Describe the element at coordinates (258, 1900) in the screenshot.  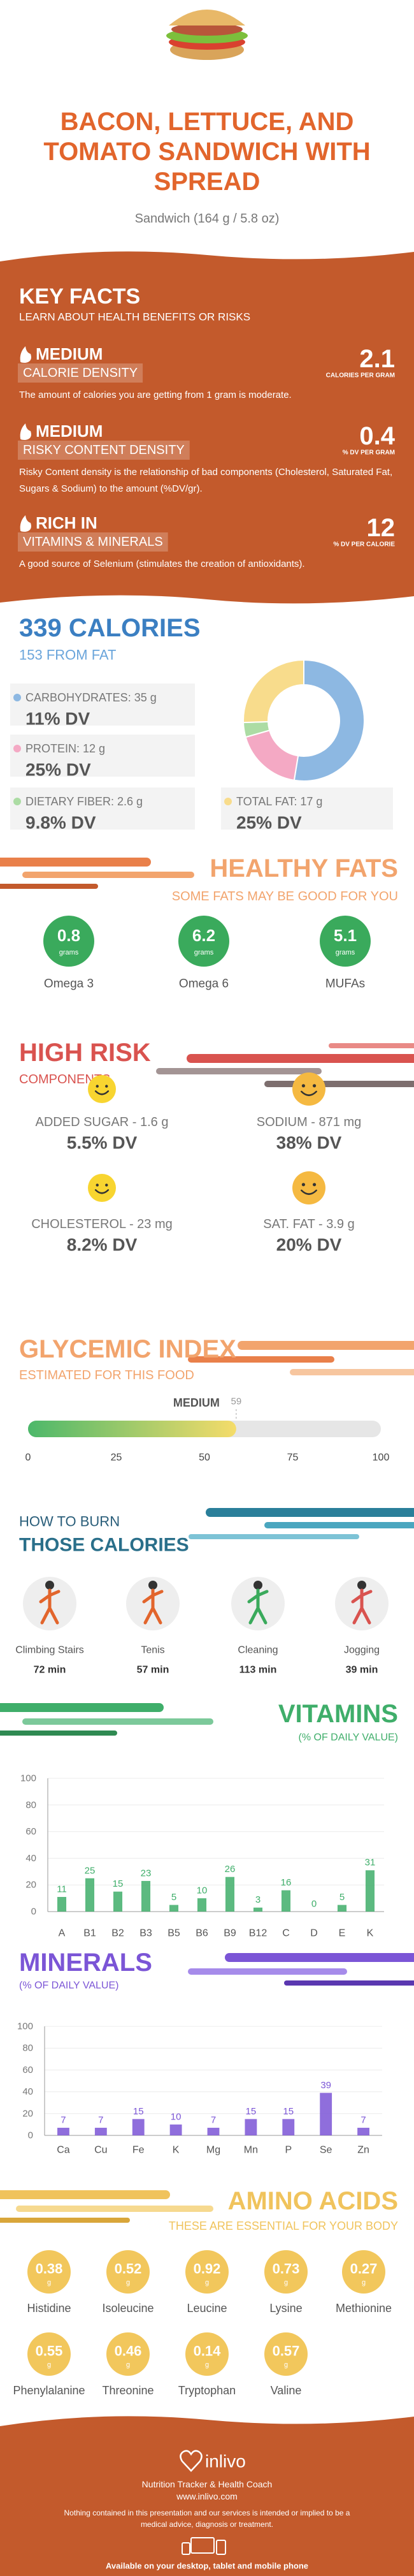
I see `bar-value-label: 3` at that location.